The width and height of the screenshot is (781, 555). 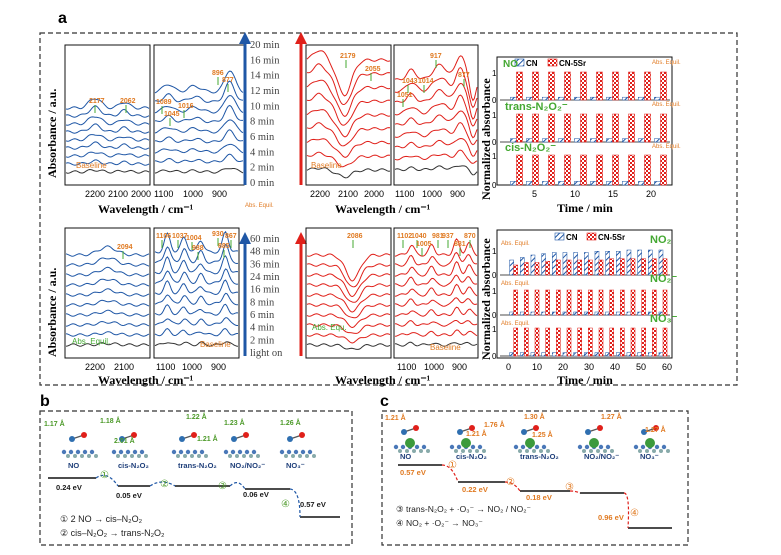 I want to click on peak-label: 896, so click(x=218, y=73).